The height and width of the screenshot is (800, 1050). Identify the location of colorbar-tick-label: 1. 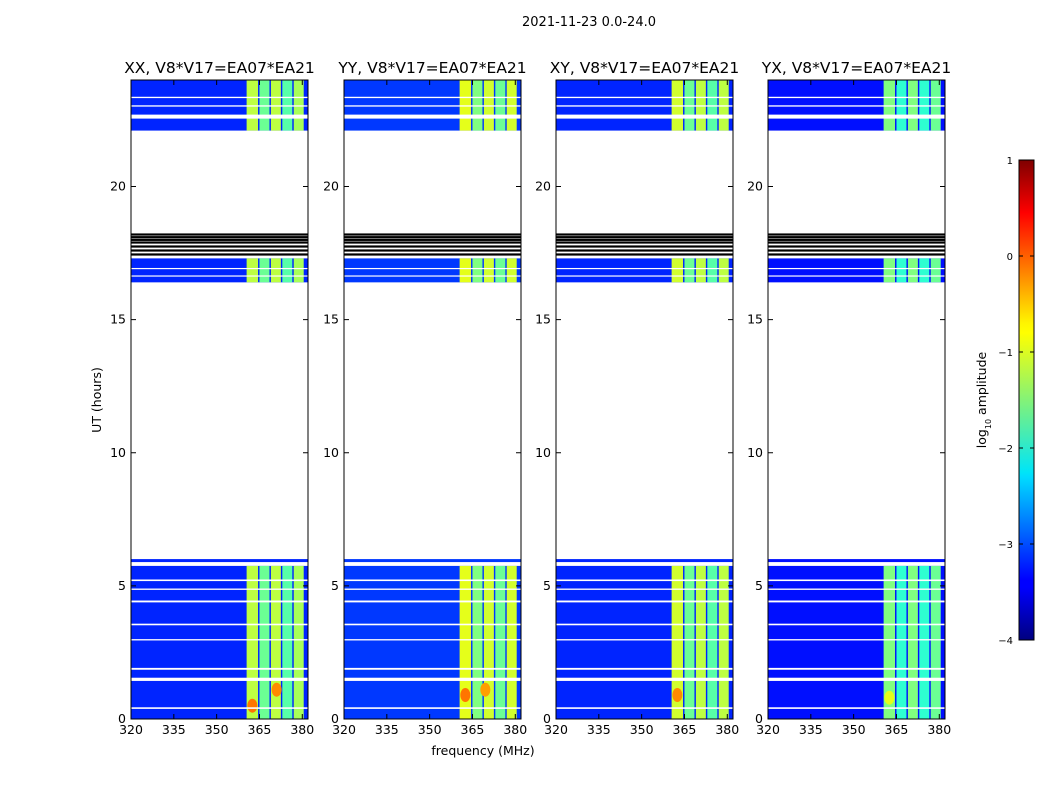
(1010, 161).